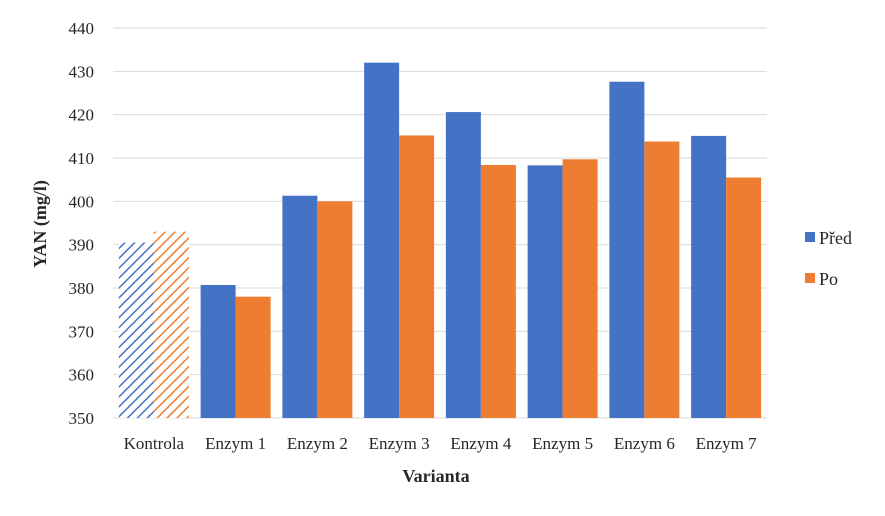 This screenshot has height=516, width=885. Describe the element at coordinates (154, 443) in the screenshot. I see `x-tick-label: Kontrola` at that location.